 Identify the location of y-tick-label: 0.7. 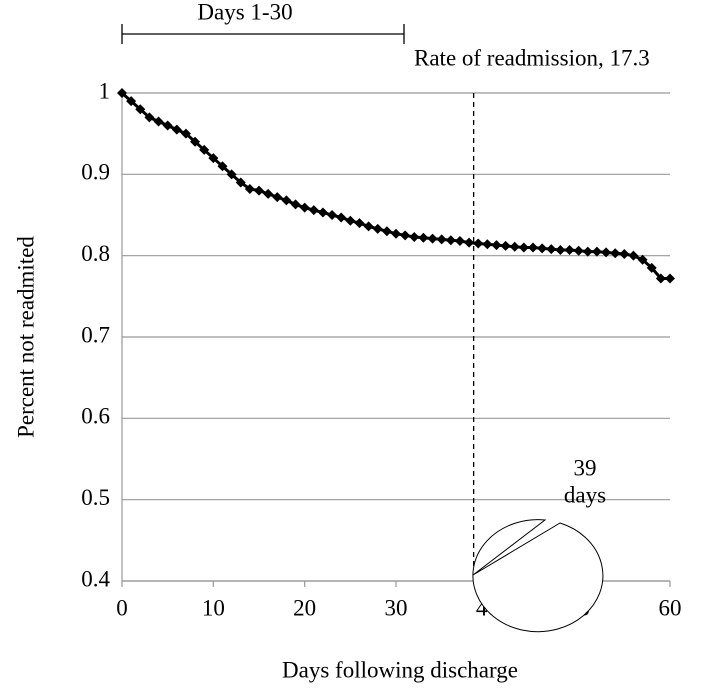
(95, 334).